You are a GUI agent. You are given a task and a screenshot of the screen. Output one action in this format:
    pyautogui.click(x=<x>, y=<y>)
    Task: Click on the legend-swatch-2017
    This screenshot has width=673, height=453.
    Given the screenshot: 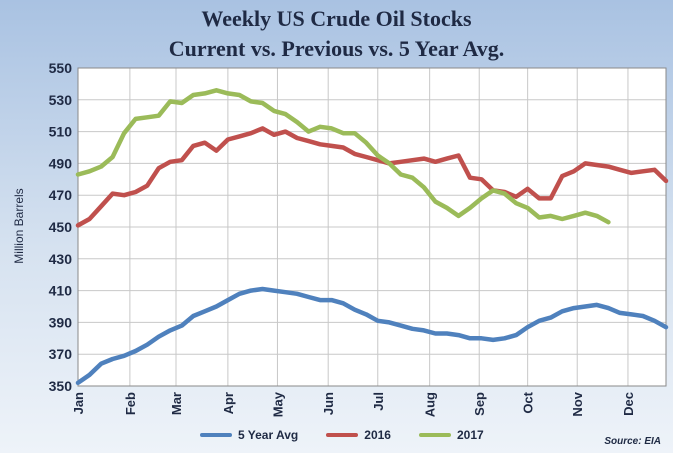 What is the action you would take?
    pyautogui.click(x=434, y=435)
    